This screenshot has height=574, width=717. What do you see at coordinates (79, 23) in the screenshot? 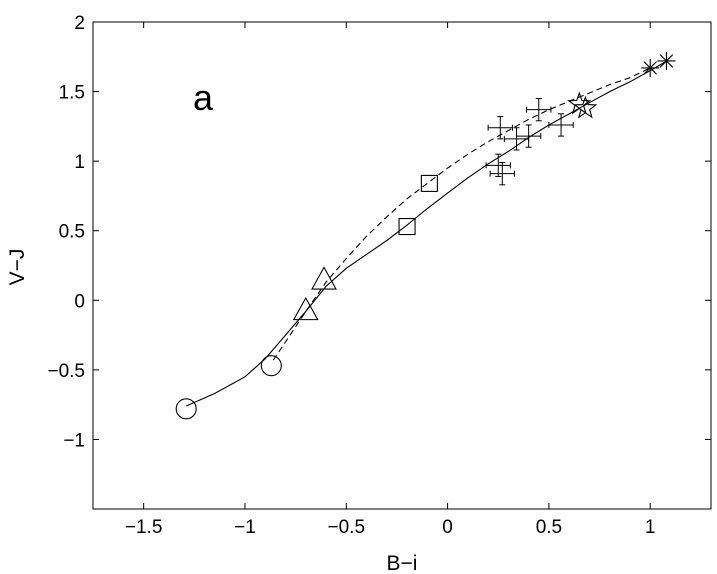
I see `y-tick-label: 2` at bounding box center [79, 23].